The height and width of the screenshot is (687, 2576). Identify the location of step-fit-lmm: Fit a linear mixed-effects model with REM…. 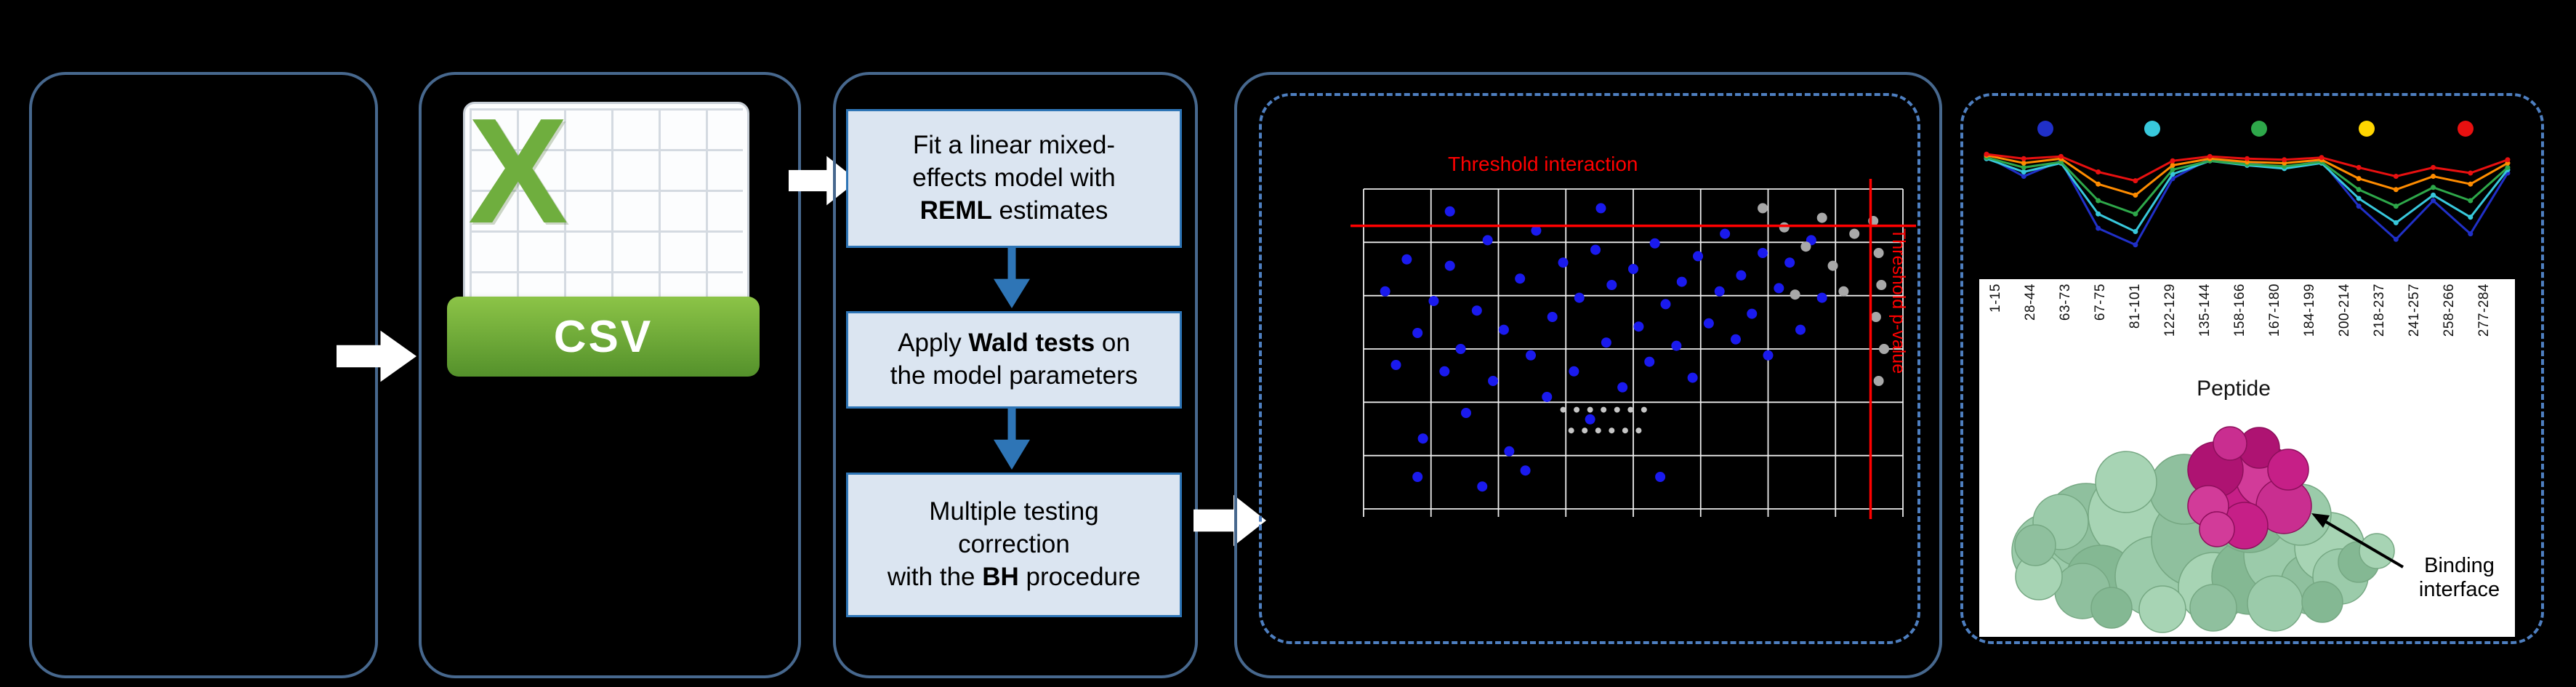
(1014, 178).